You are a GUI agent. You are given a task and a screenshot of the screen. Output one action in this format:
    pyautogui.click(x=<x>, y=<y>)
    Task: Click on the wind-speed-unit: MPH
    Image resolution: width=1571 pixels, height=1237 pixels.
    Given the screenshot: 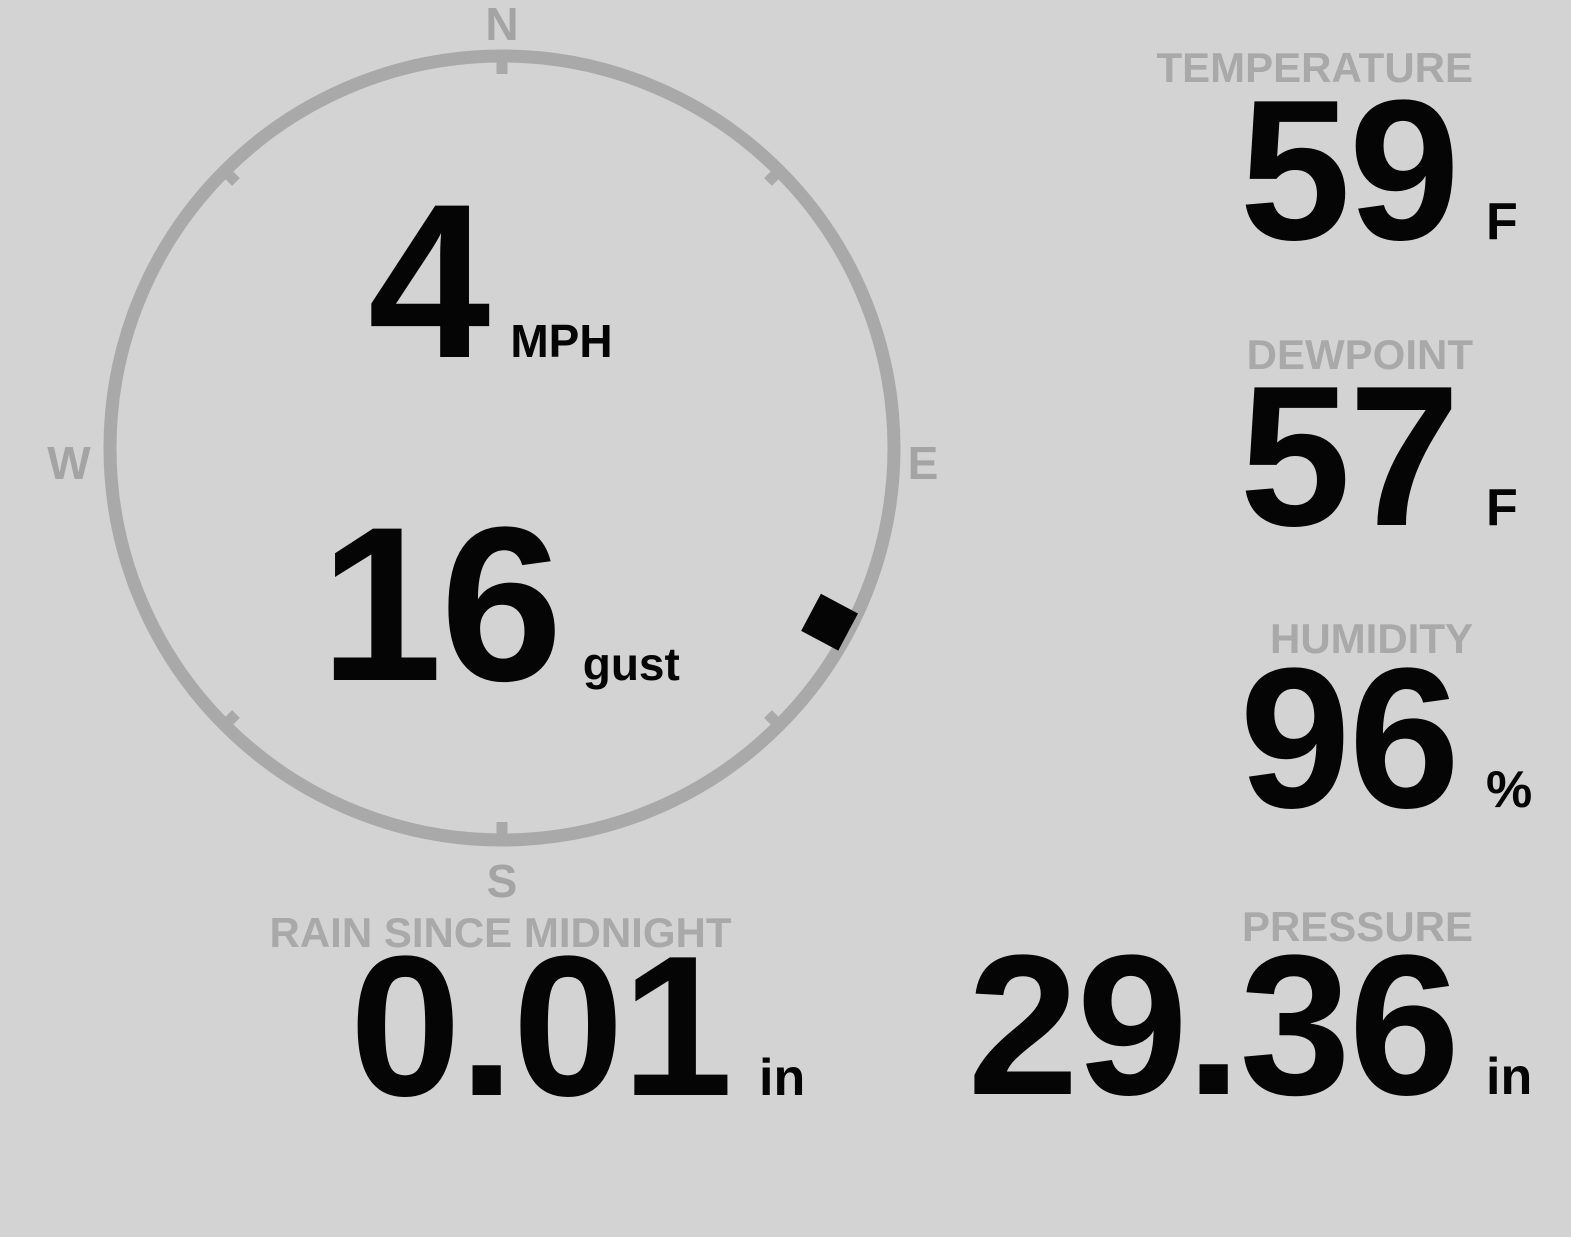 What is the action you would take?
    pyautogui.click(x=561, y=341)
    